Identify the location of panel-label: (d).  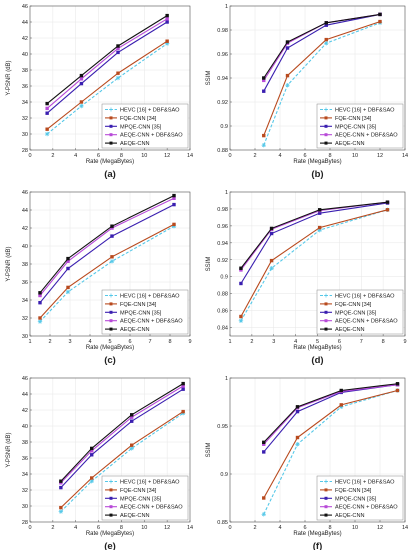
(317, 360).